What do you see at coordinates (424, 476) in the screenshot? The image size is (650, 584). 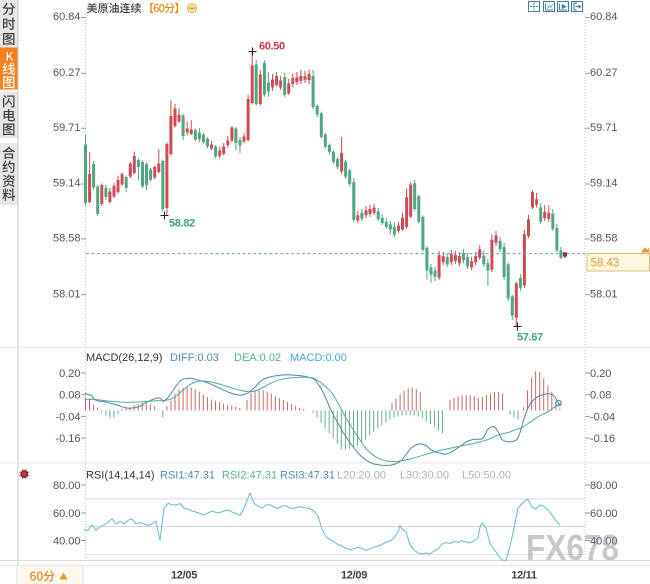 I see `svg-text: L30:30.00` at bounding box center [424, 476].